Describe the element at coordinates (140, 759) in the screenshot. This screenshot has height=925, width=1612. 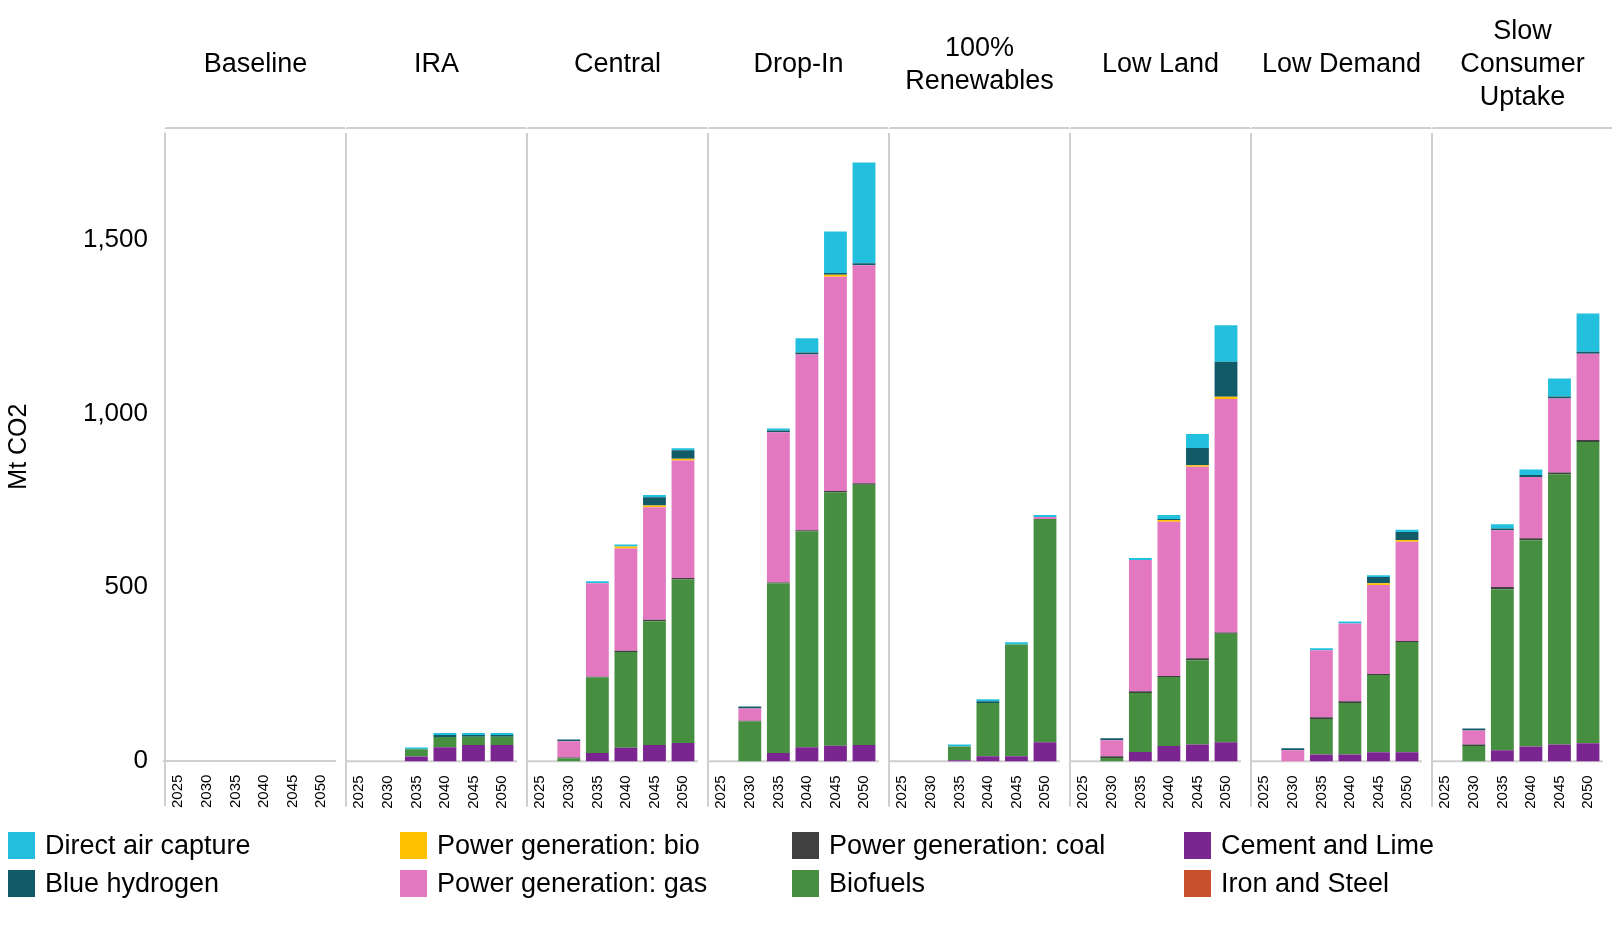
I see `y-tick-label: 0` at that location.